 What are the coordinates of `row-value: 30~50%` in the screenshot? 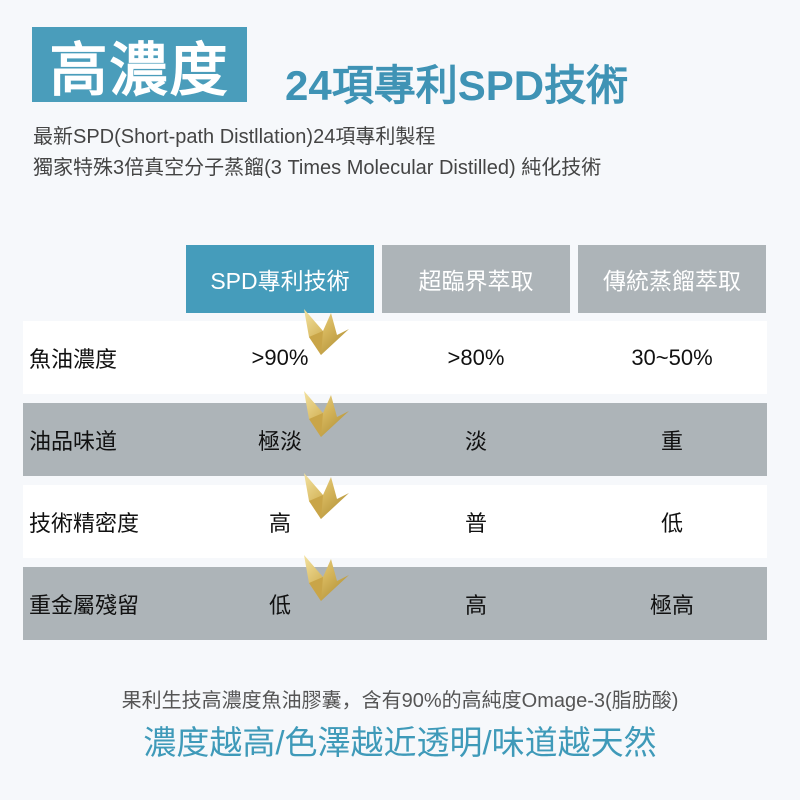 It's located at (672, 357).